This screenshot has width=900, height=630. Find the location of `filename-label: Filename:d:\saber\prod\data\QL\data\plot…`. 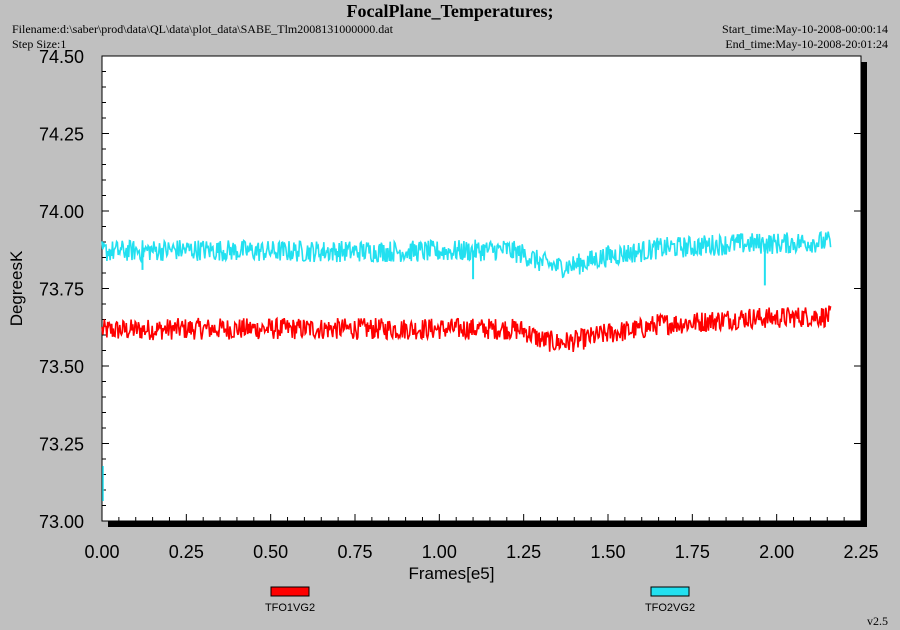

filename-label: Filename:d:\saber\prod\data\QL\data\plot… is located at coordinates (202, 29).